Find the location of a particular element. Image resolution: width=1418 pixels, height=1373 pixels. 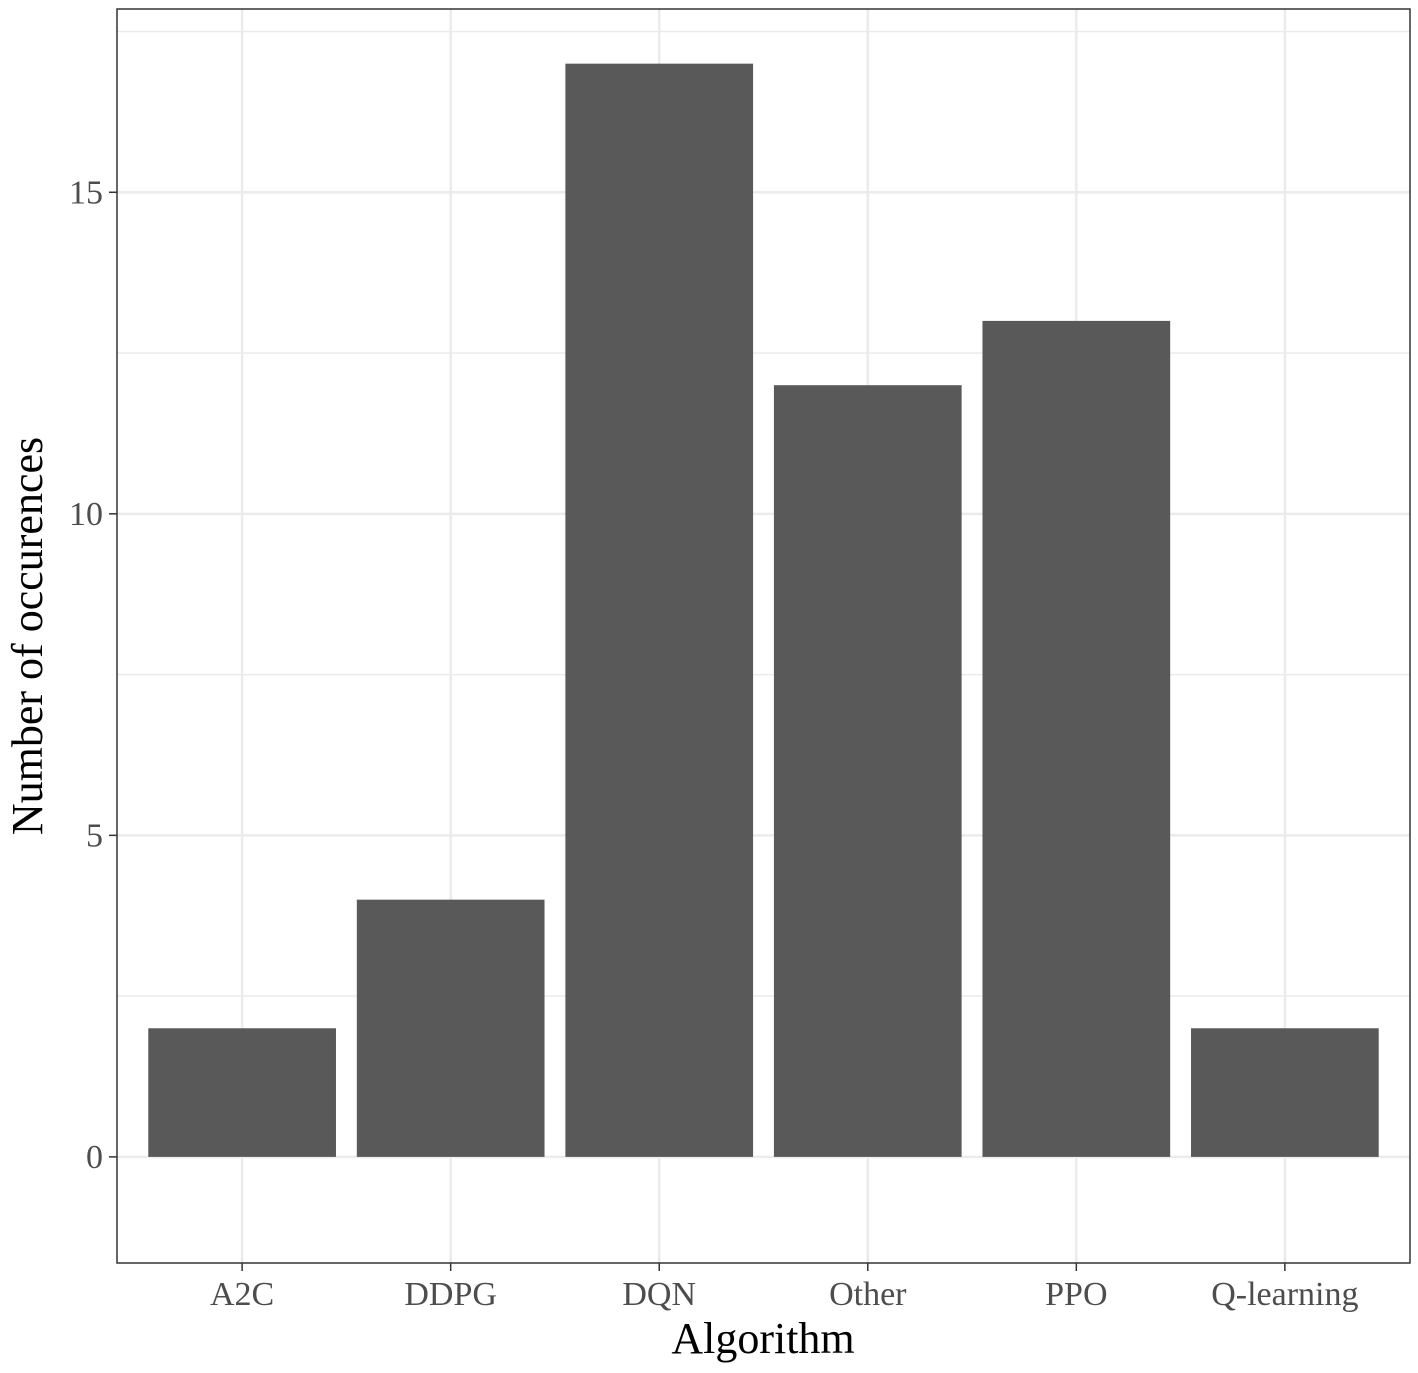

bar-a2c is located at coordinates (242, 1092).